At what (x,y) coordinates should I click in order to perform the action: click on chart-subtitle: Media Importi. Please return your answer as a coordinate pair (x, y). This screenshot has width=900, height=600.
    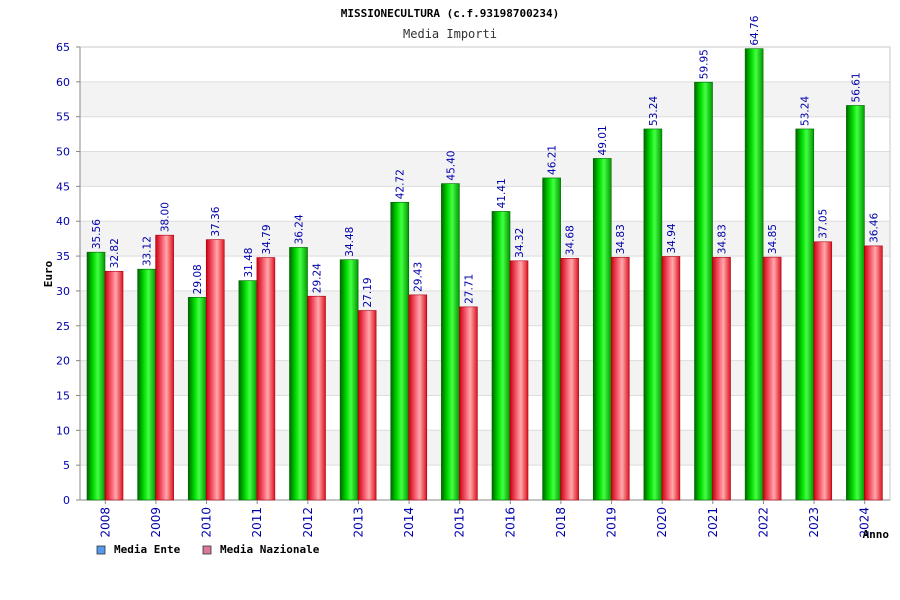
    Looking at the image, I should click on (450, 34).